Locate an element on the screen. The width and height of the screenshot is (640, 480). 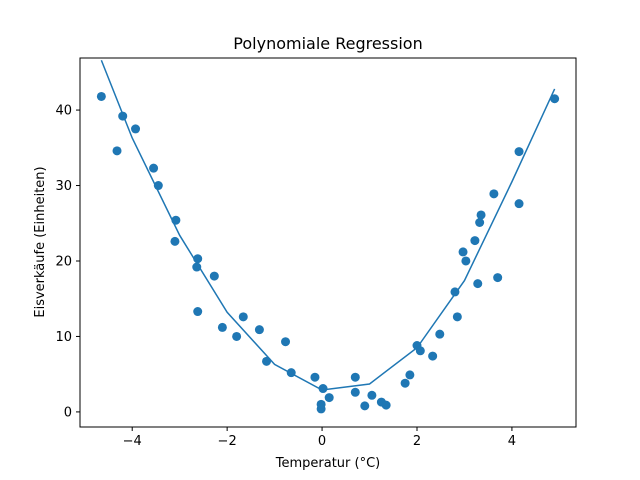
chart-title: Polynomiale Regression is located at coordinates (327, 43).